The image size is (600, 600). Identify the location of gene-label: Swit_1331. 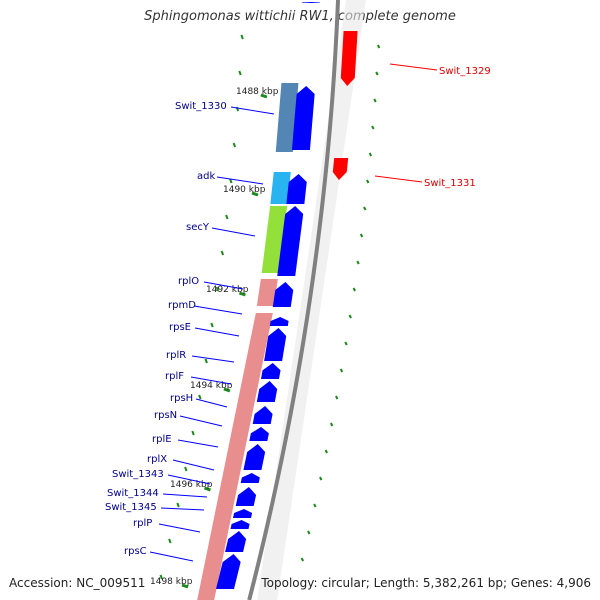
(450, 183).